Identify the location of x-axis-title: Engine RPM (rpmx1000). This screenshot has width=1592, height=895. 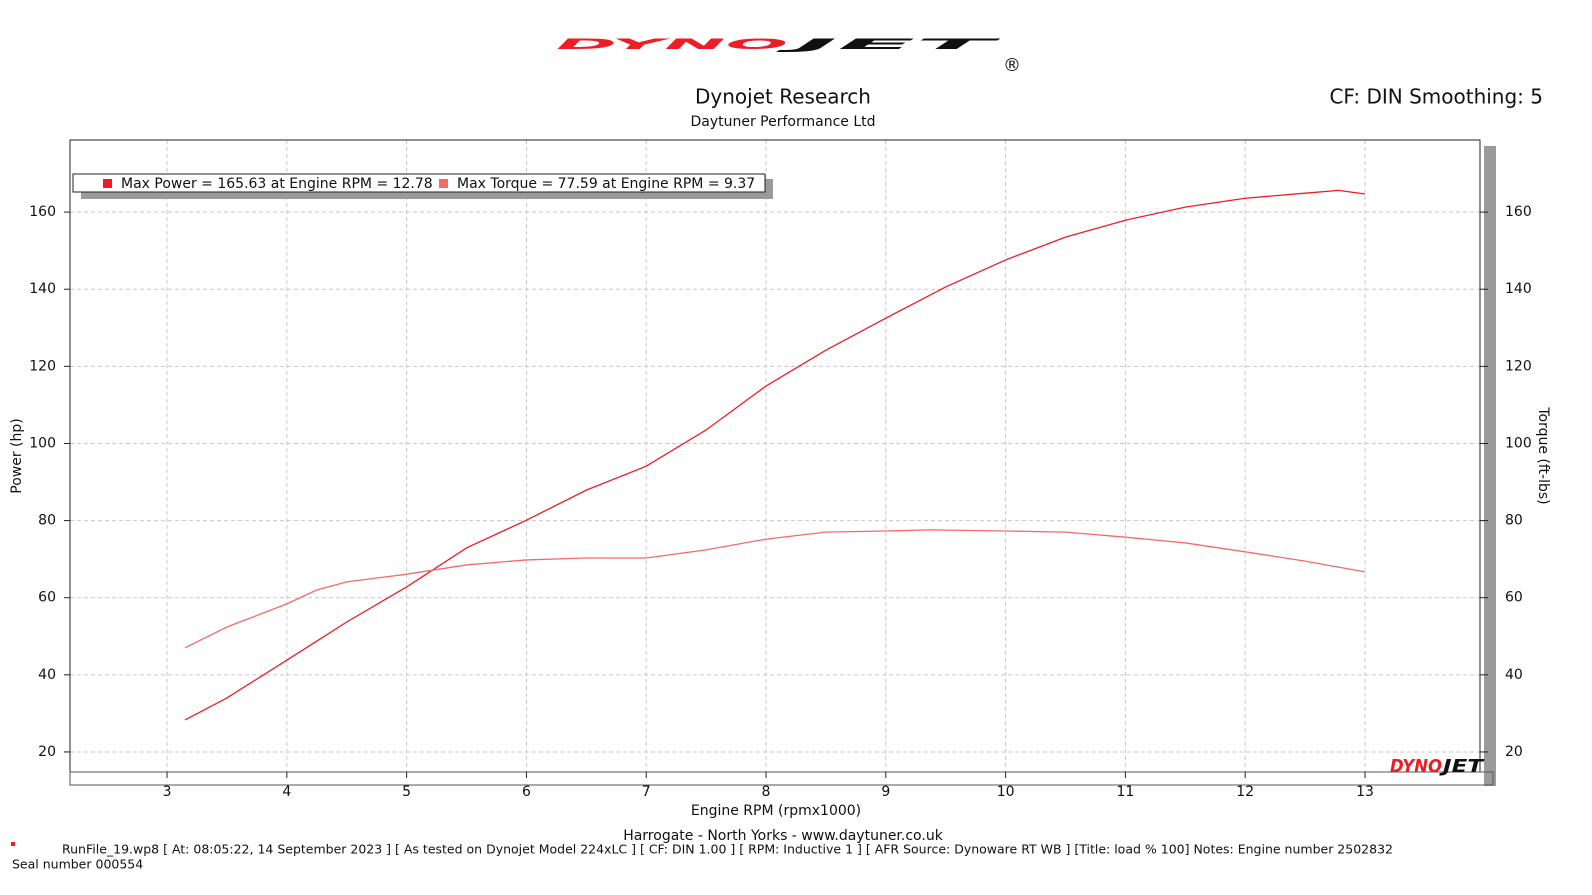
(776, 811).